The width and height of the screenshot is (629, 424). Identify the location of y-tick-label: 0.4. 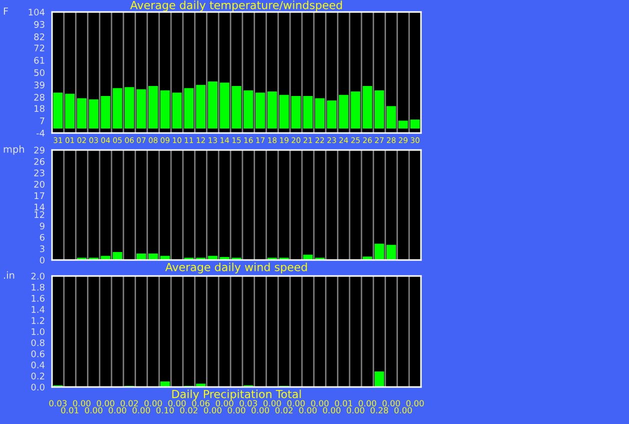
(38, 365).